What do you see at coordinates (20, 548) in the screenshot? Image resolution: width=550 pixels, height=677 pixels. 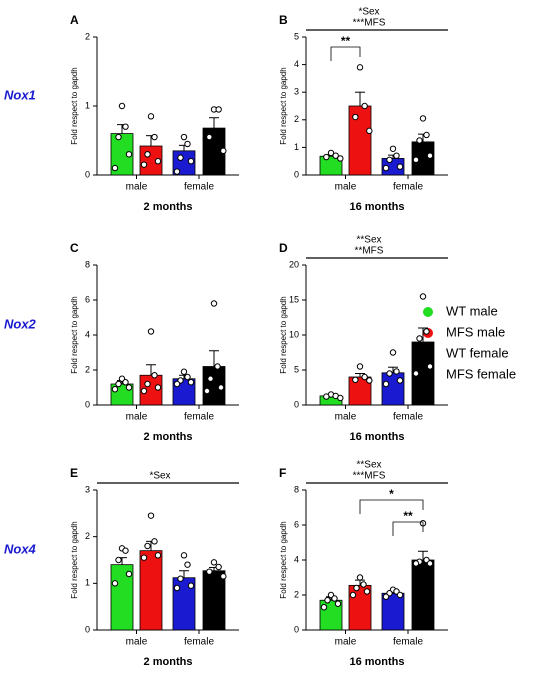 I see `row-label: Nox4` at bounding box center [20, 548].